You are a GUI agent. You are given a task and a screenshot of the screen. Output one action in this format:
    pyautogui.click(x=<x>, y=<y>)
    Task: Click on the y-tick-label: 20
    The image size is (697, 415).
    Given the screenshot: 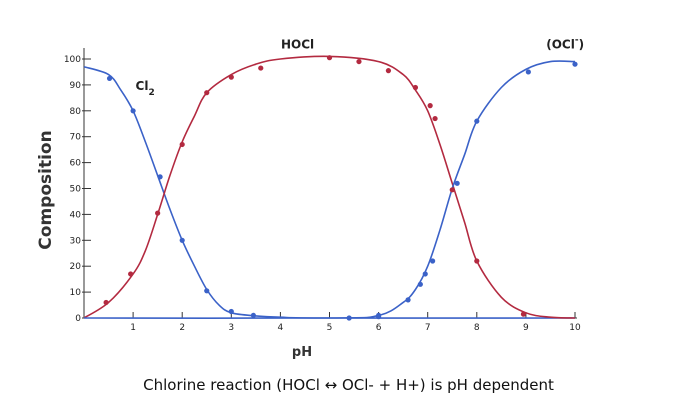 What is the action you would take?
    pyautogui.click(x=76, y=267)
    